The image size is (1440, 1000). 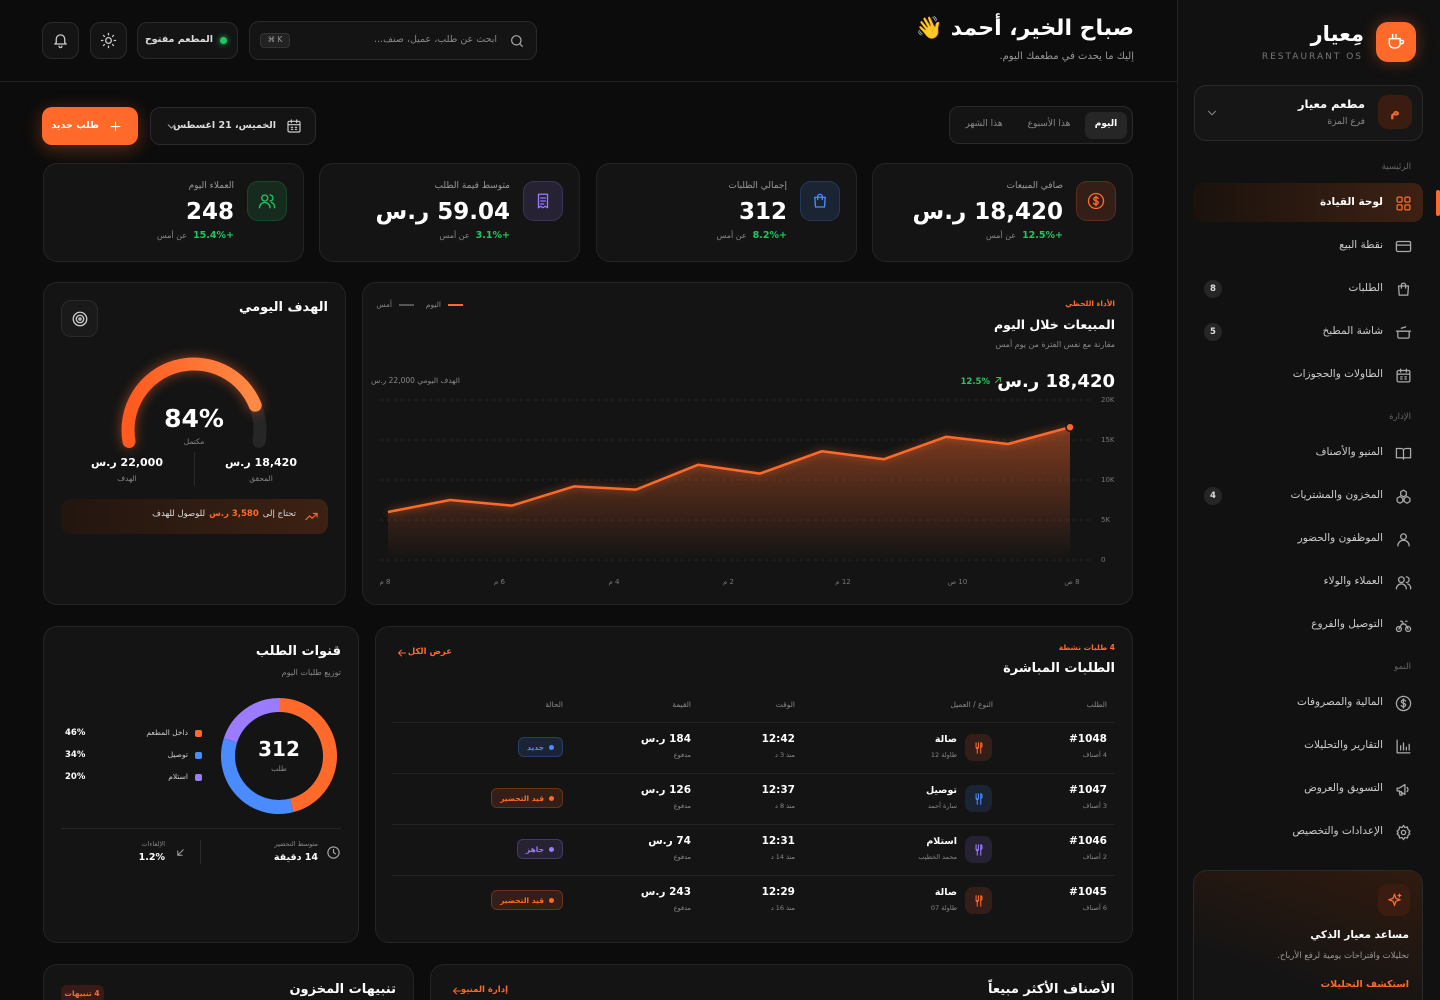 I want to click on date-chevron, so click(x=171, y=126).